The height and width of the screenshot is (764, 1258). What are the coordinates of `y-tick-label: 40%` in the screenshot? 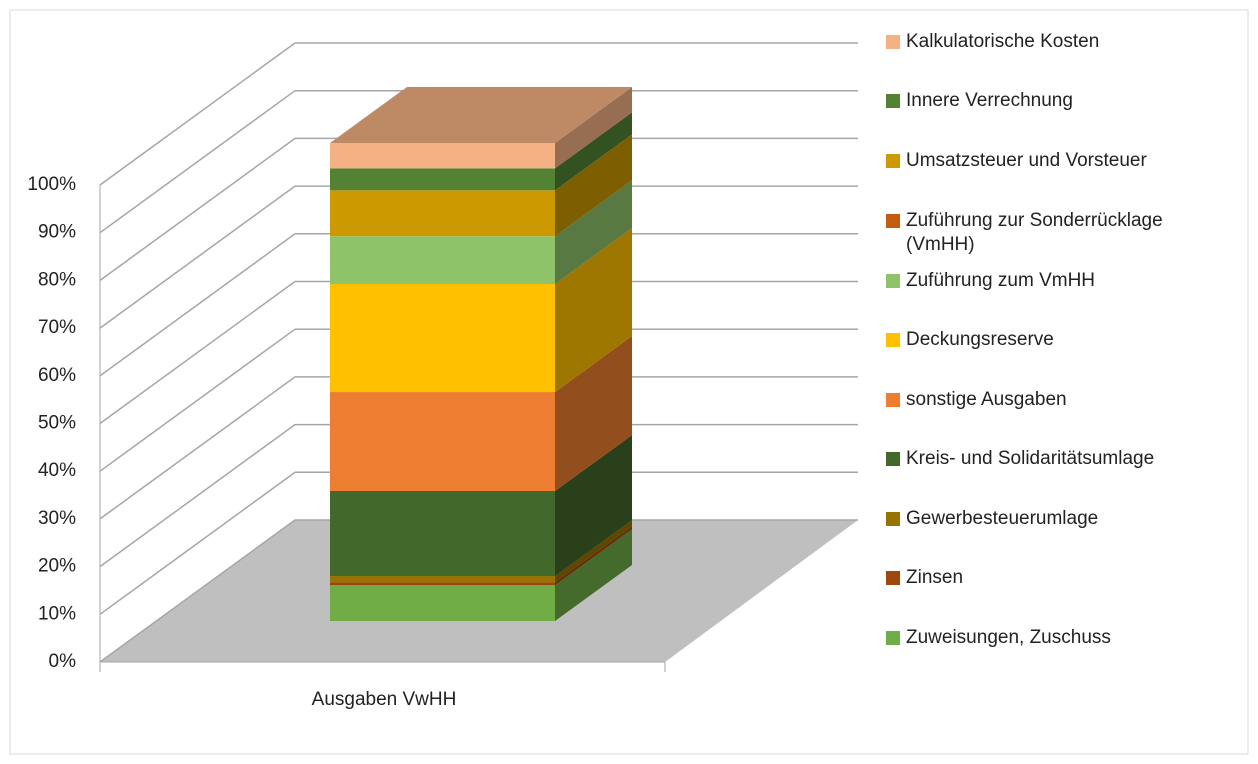 It's located at (57, 470).